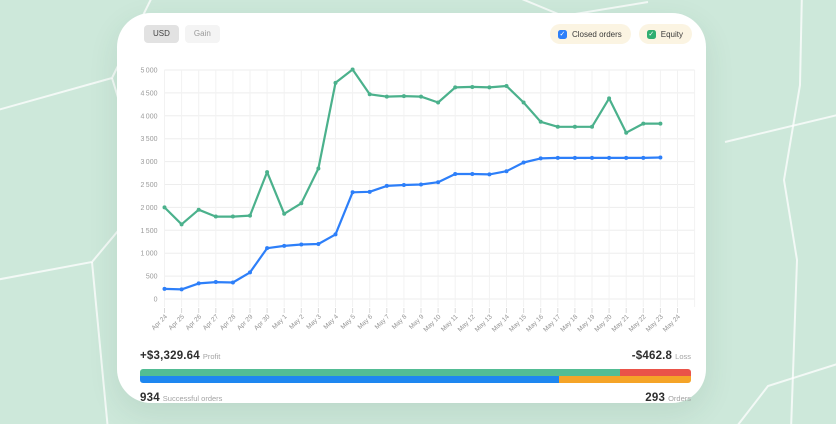 The height and width of the screenshot is (424, 836). I want to click on x-tick-label: Apr 24, so click(159, 322).